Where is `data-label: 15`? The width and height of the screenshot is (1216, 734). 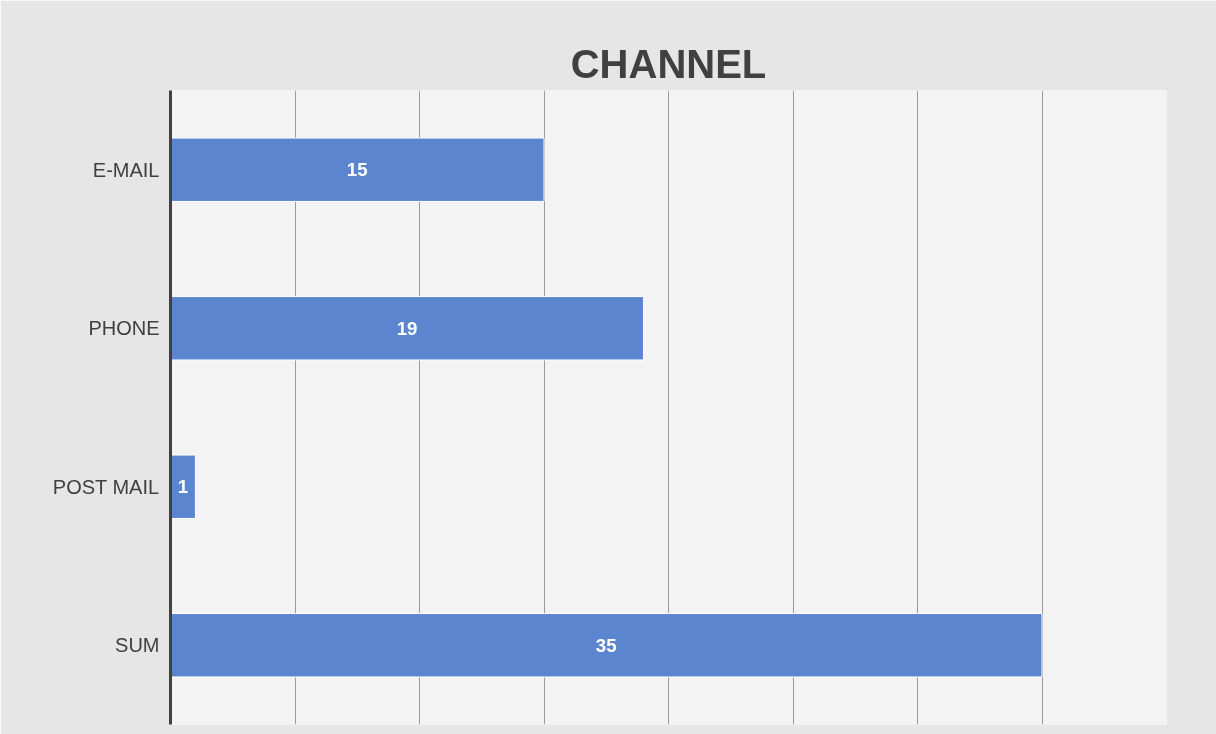
data-label: 15 is located at coordinates (357, 170).